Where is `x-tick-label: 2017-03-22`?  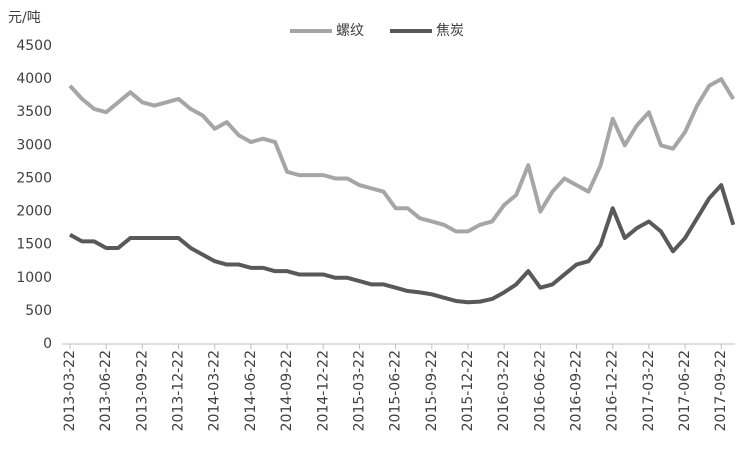 x-tick-label: 2017-03-22 is located at coordinates (649, 390).